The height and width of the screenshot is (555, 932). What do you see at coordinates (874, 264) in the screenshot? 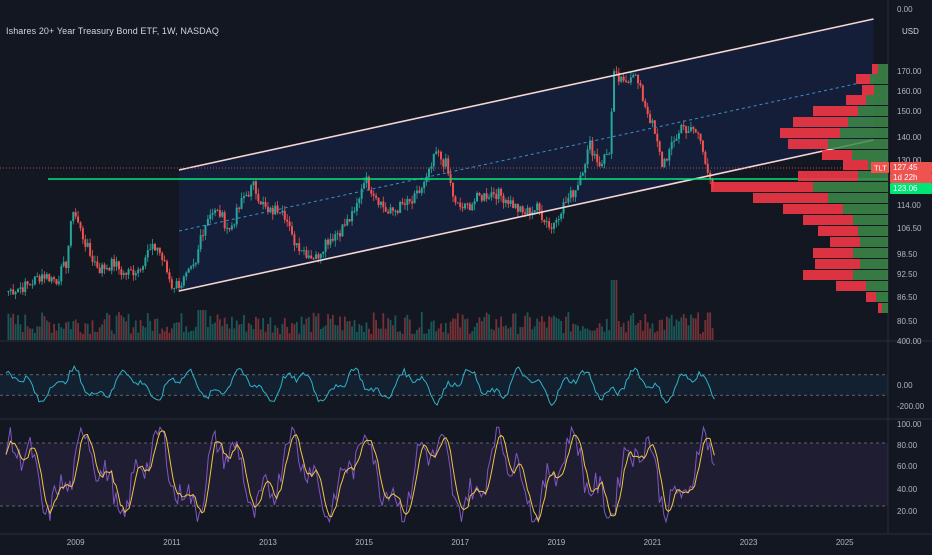
I see `volume-profile-up` at bounding box center [874, 264].